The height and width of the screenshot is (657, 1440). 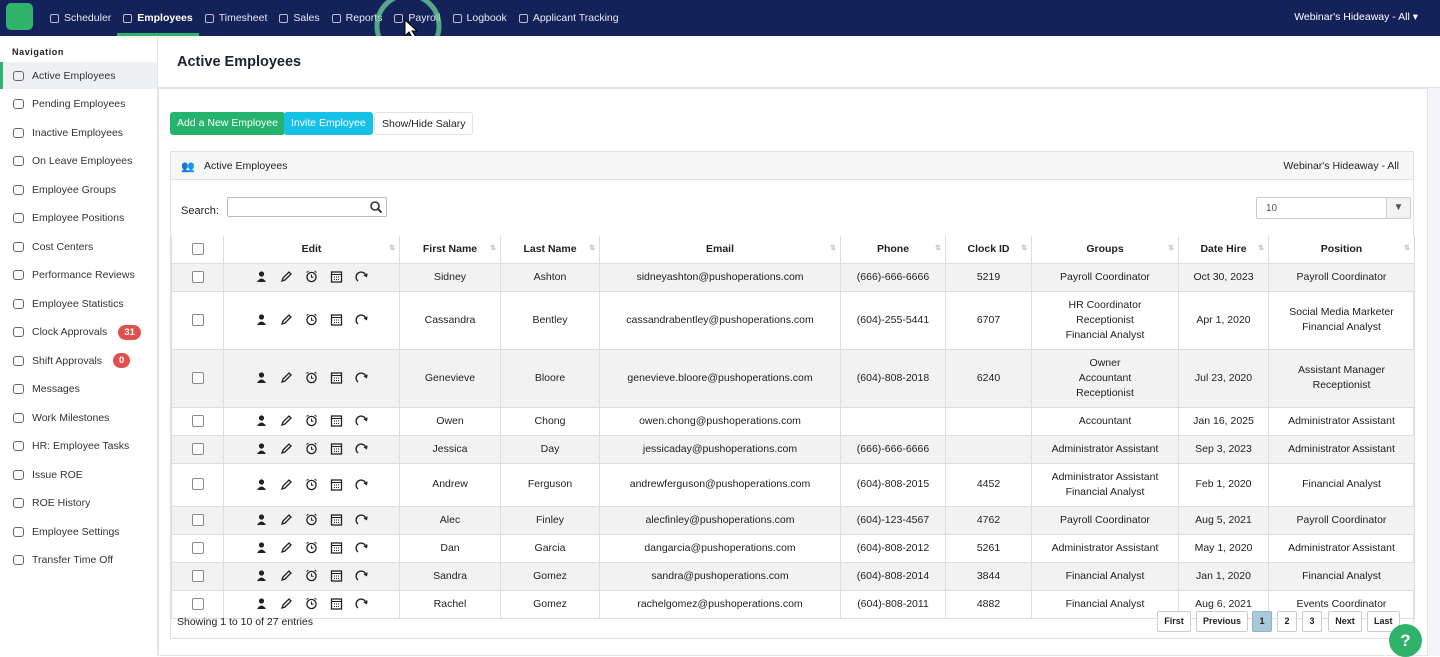 I want to click on nav-item: Employees, so click(x=158, y=18).